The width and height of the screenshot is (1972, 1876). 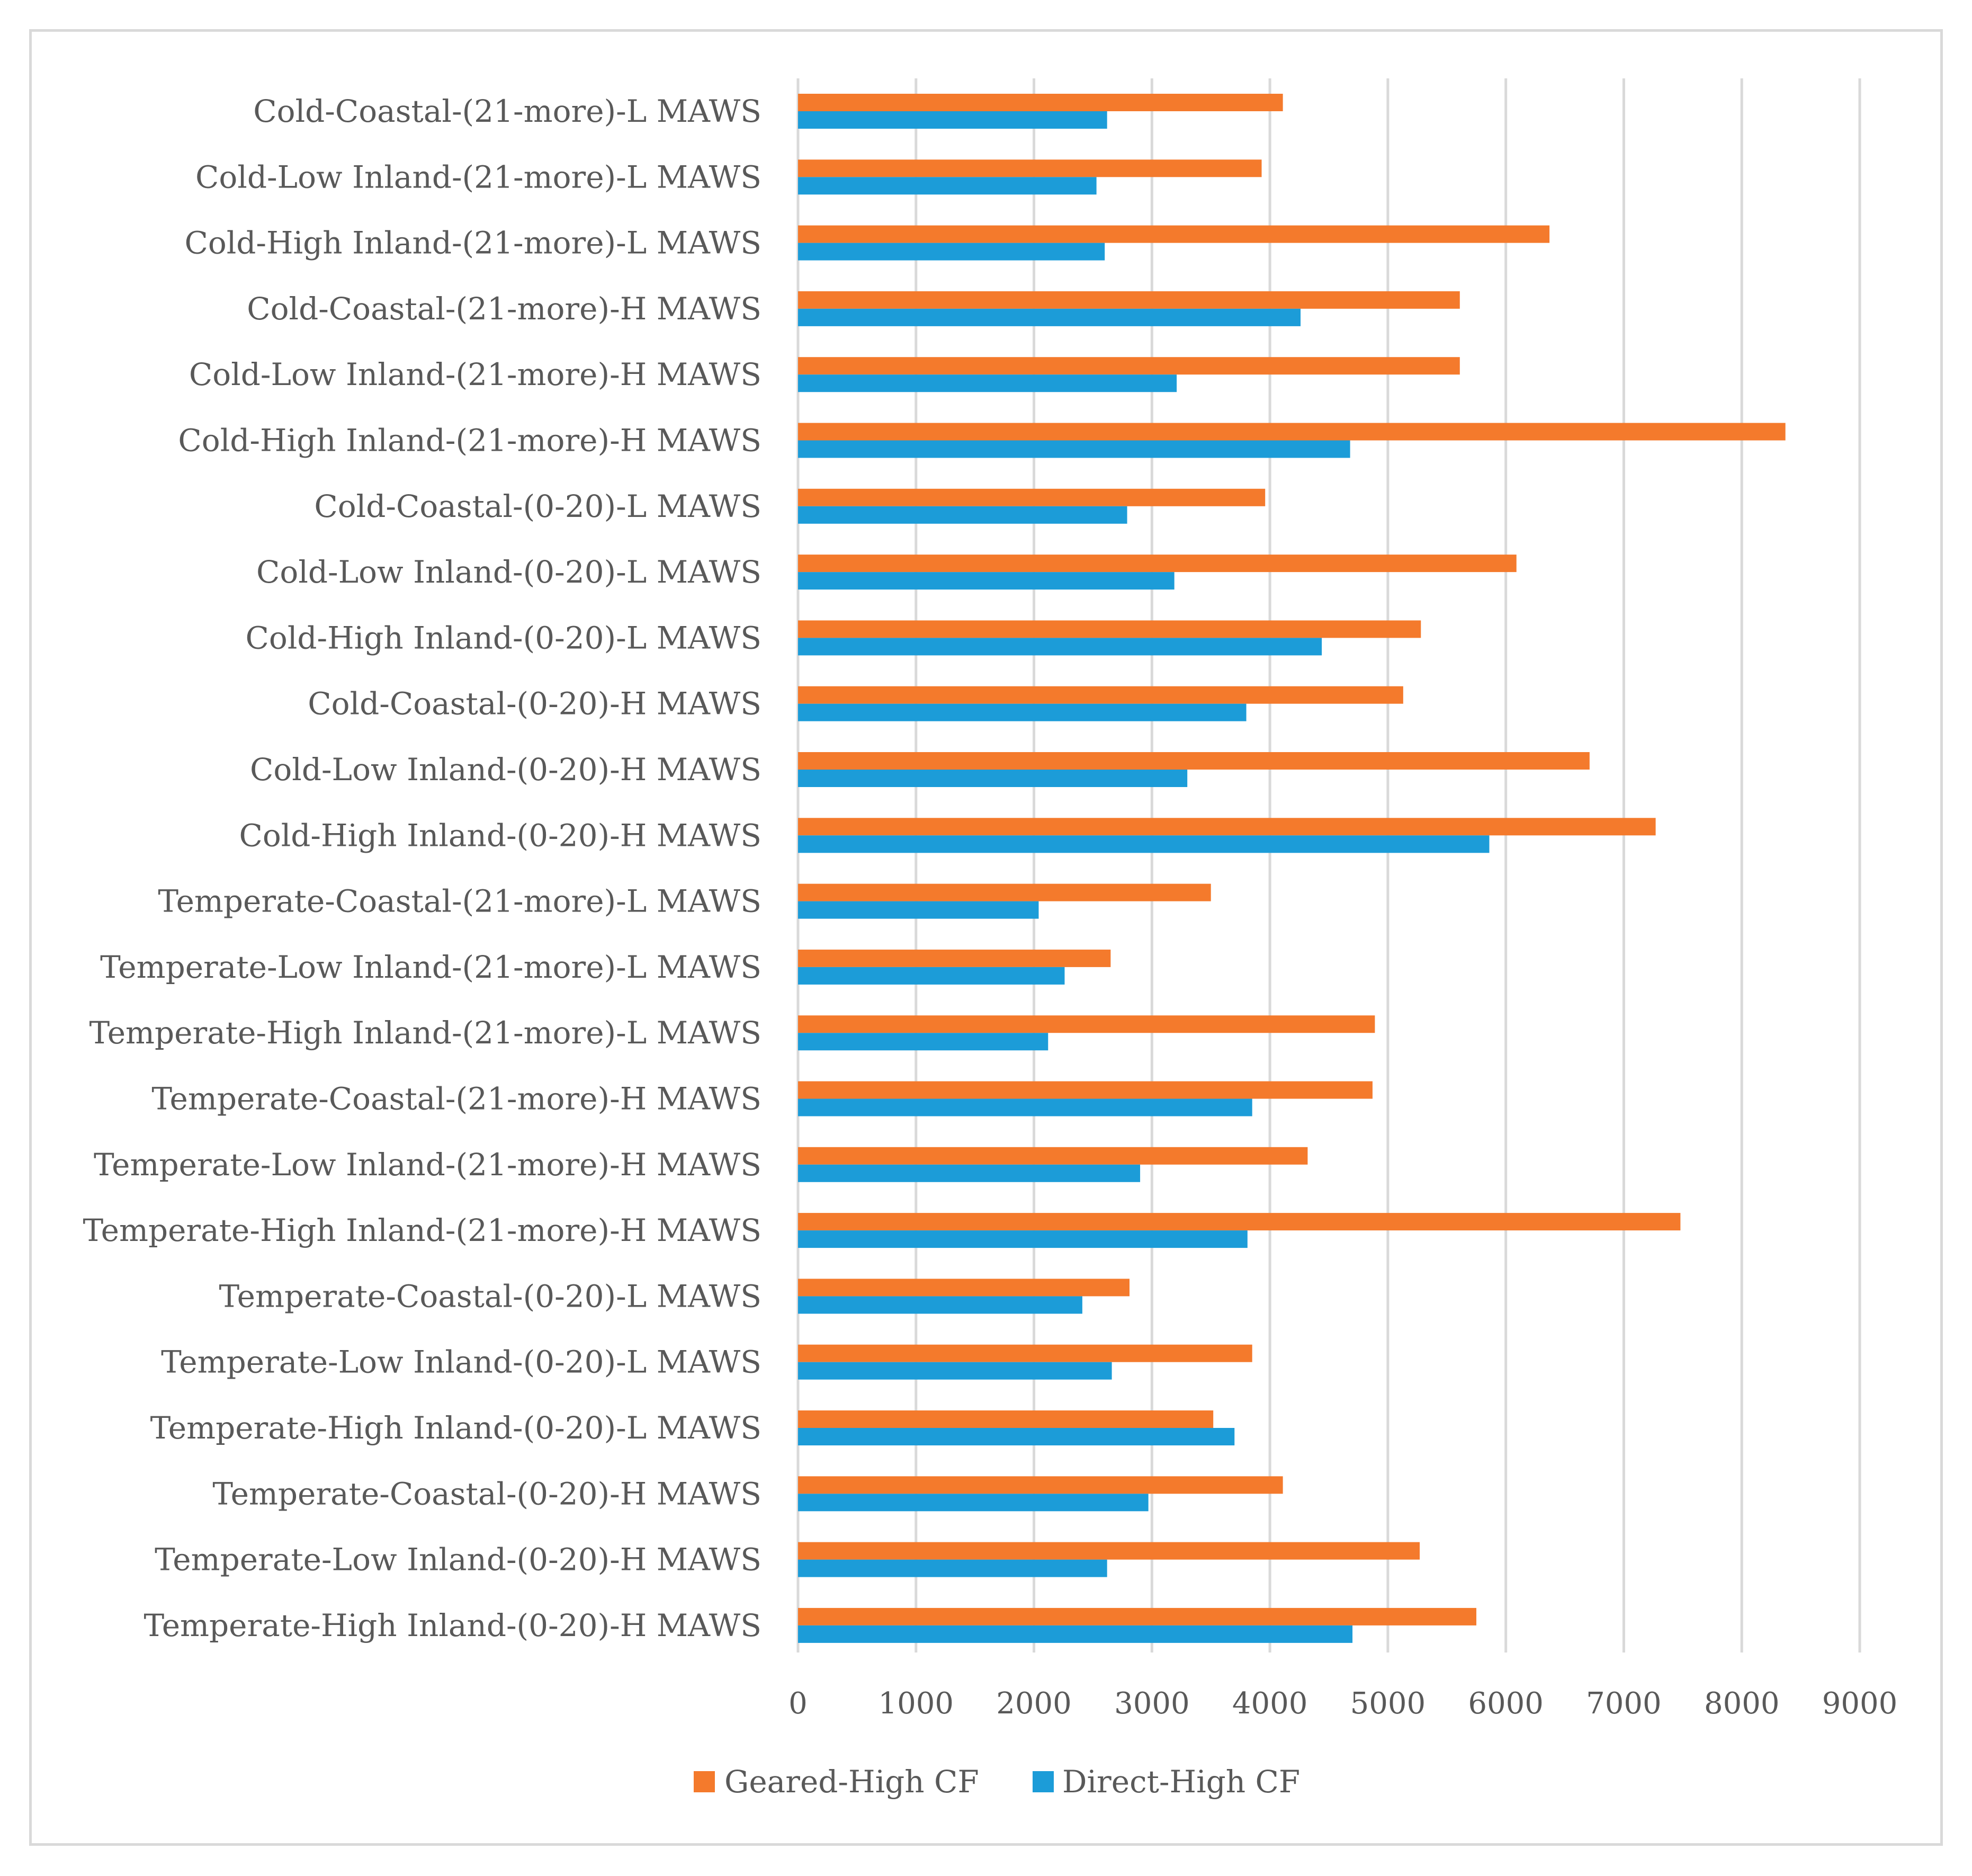 I want to click on category-label: Cold-Low Inland-(21-more)-H MAWS, so click(x=475, y=374).